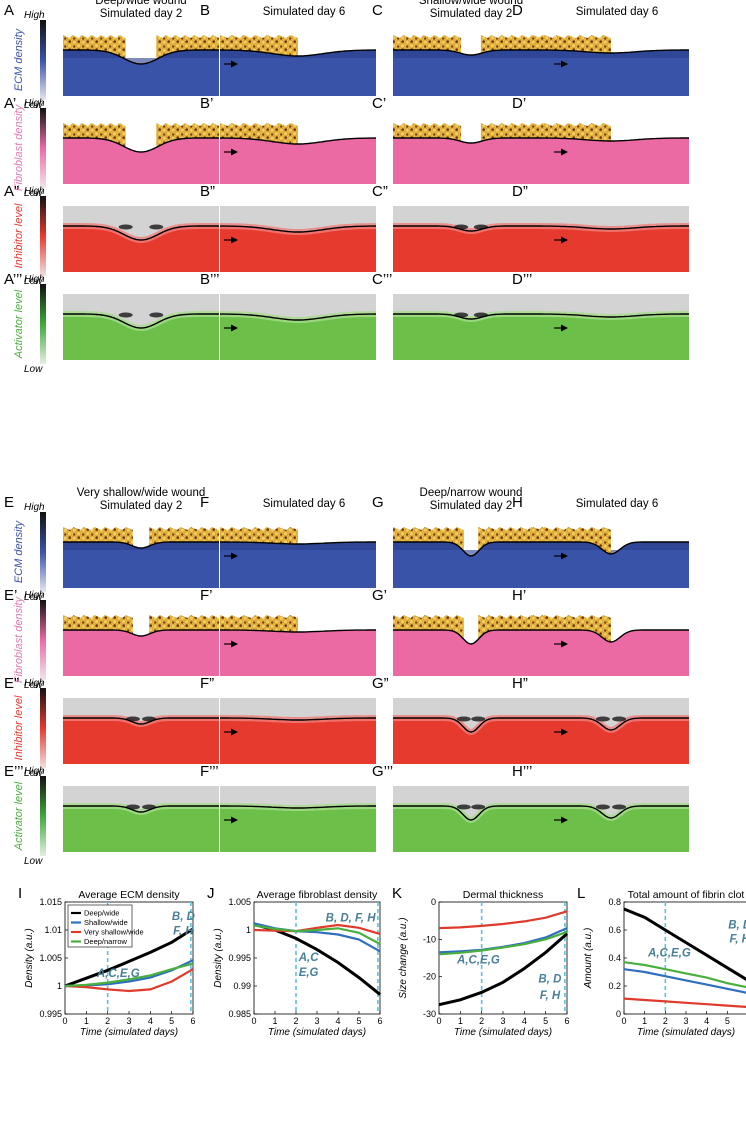 This screenshot has width=746, height=1126. What do you see at coordinates (614, 902) in the screenshot?
I see `y-tick-label: 0.8` at bounding box center [614, 902].